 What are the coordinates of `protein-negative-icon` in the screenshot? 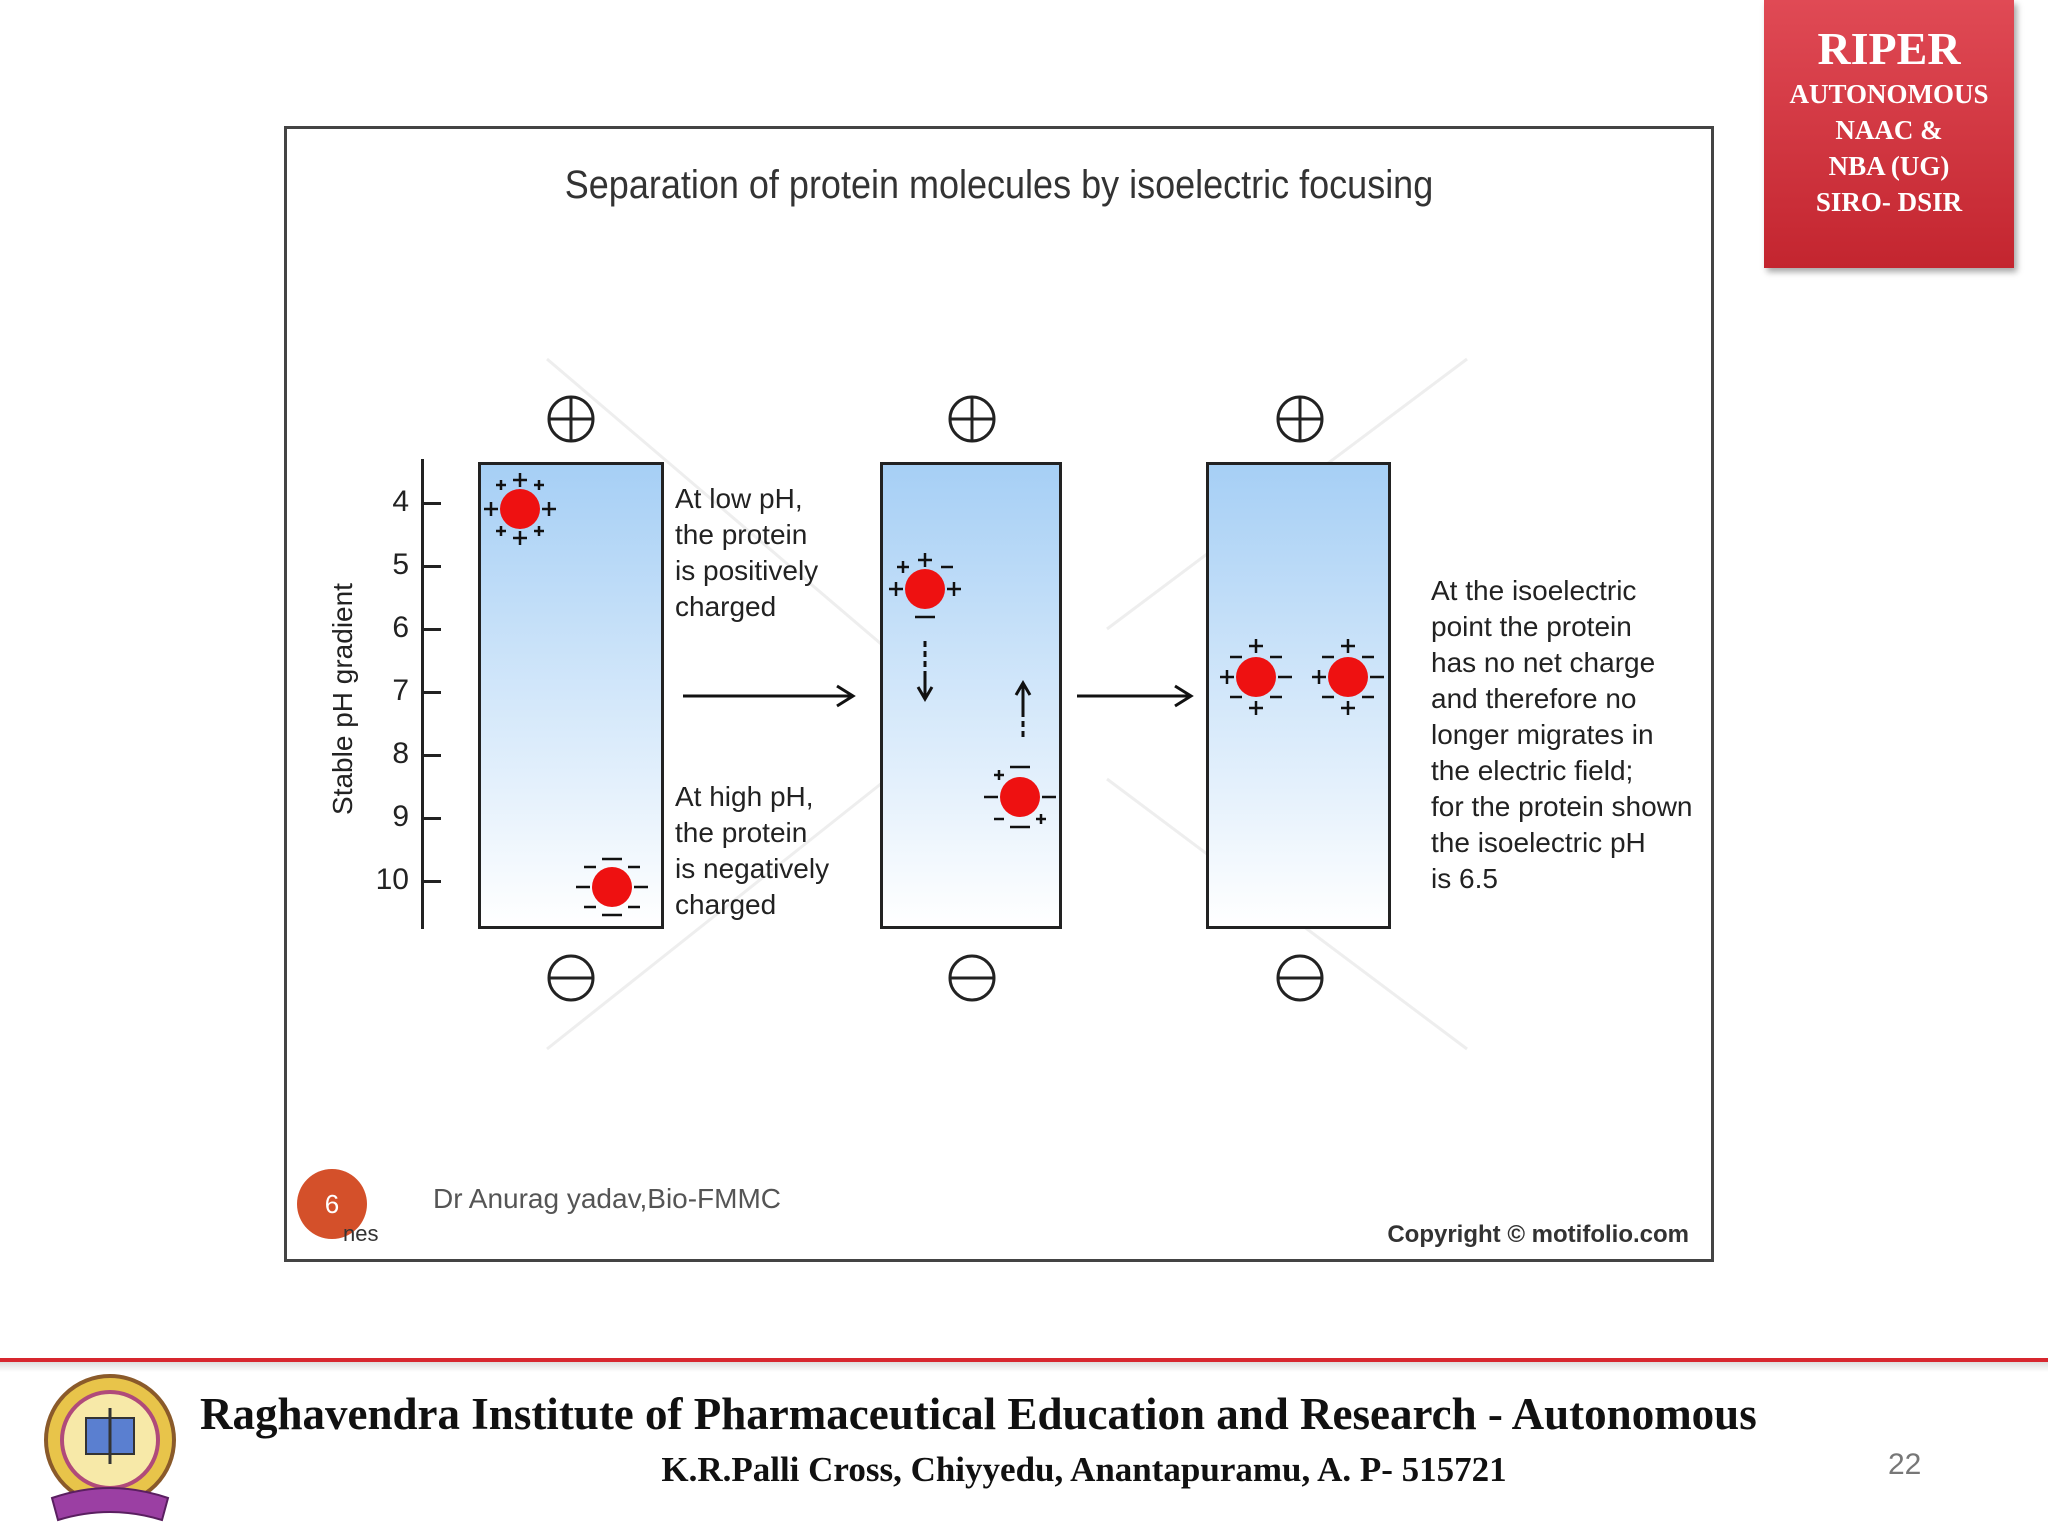 It's located at (612, 887).